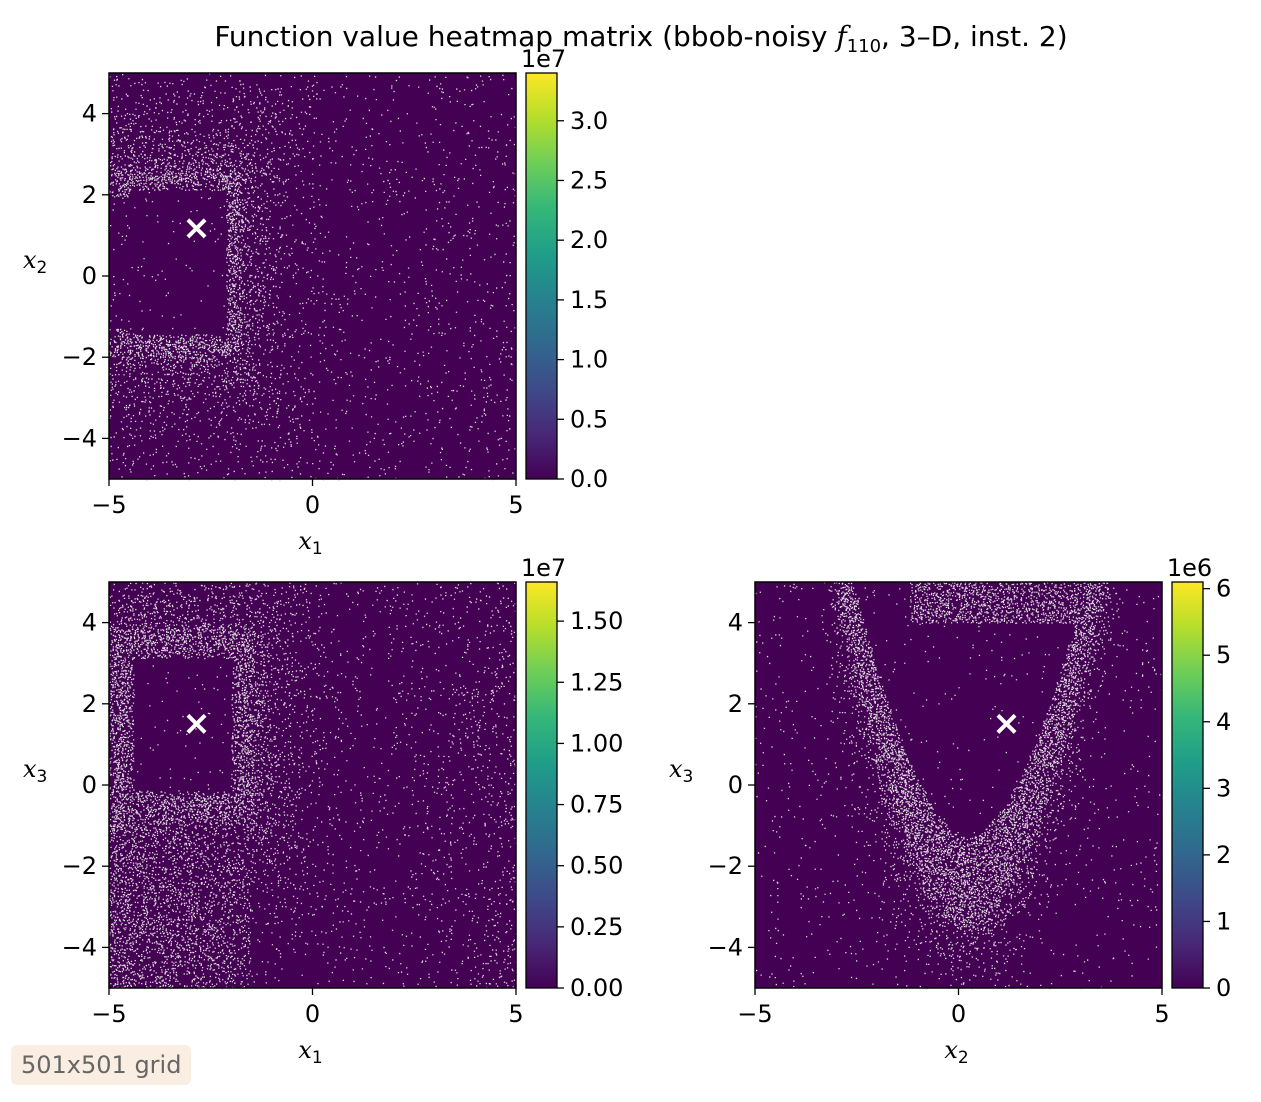 The image size is (1261, 1102). Describe the element at coordinates (1189, 568) in the screenshot. I see `colorbar-offset-x2-x3: 1e6` at that location.